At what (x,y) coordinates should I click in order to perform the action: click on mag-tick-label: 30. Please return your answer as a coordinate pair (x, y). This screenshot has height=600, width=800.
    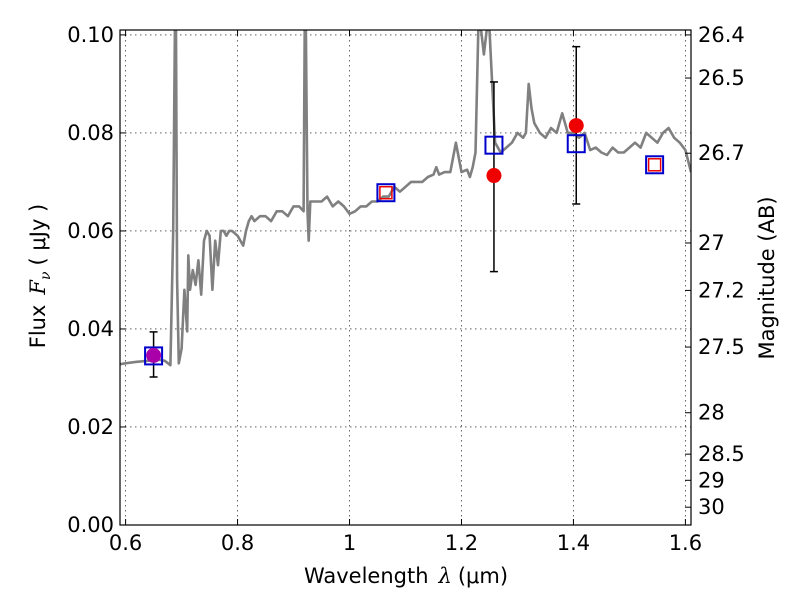
    Looking at the image, I should click on (711, 507).